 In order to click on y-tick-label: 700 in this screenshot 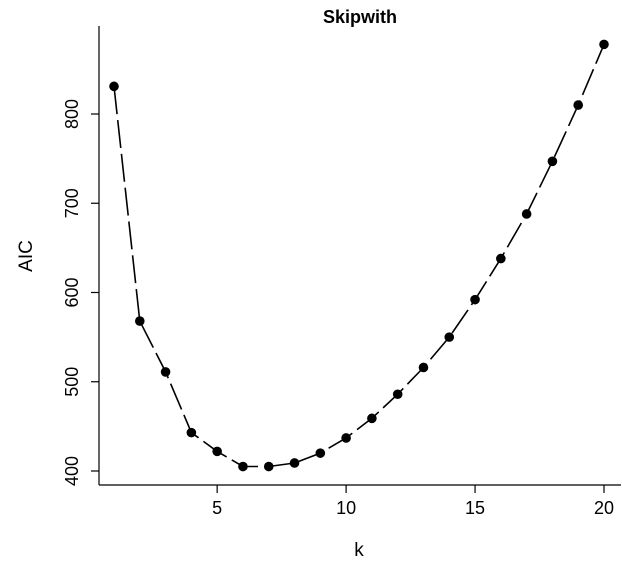, I will do `click(72, 203)`.